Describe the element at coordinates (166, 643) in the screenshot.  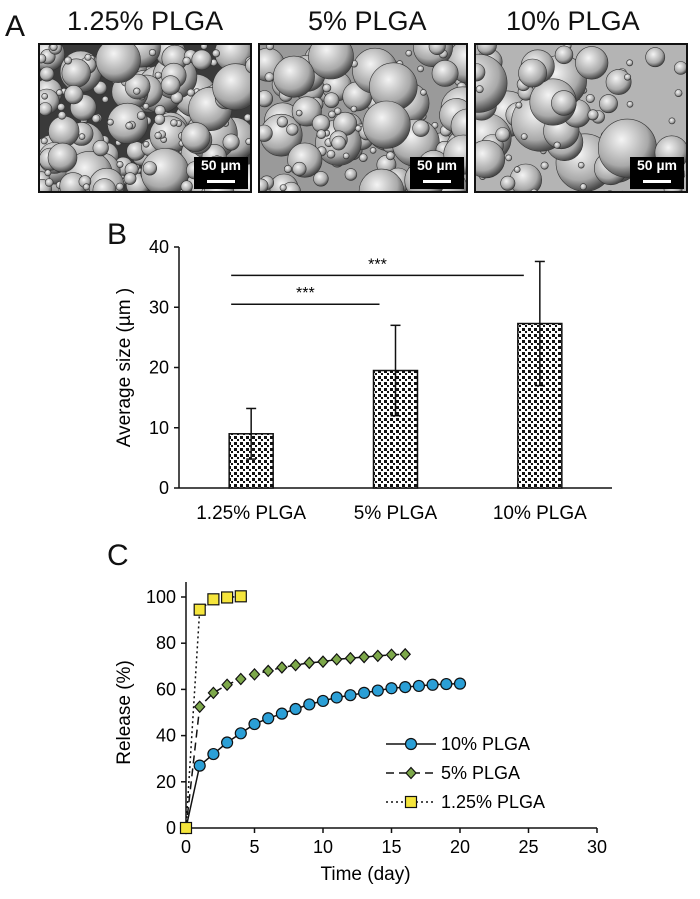
I see `y-tick-label-4: 80` at that location.